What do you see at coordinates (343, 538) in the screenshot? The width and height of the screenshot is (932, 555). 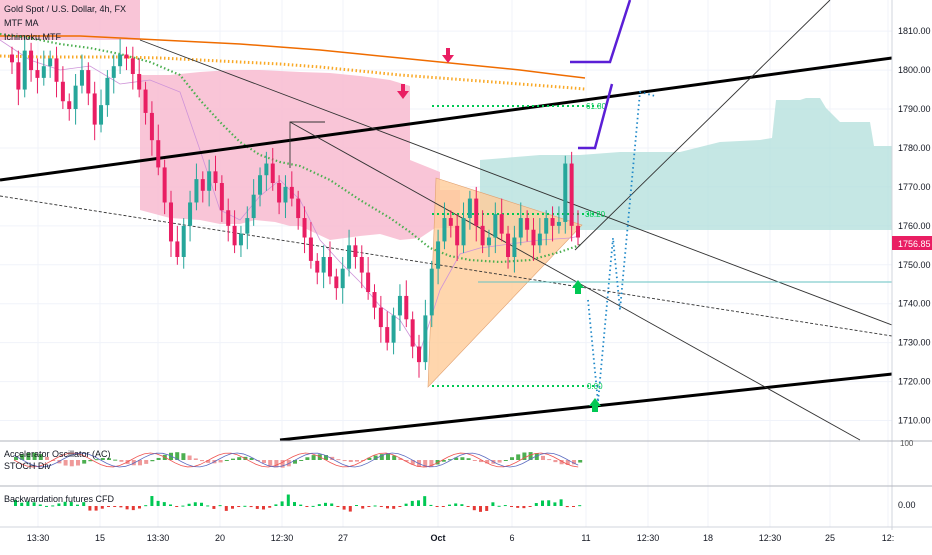 I see `time-tick-label: 27` at bounding box center [343, 538].